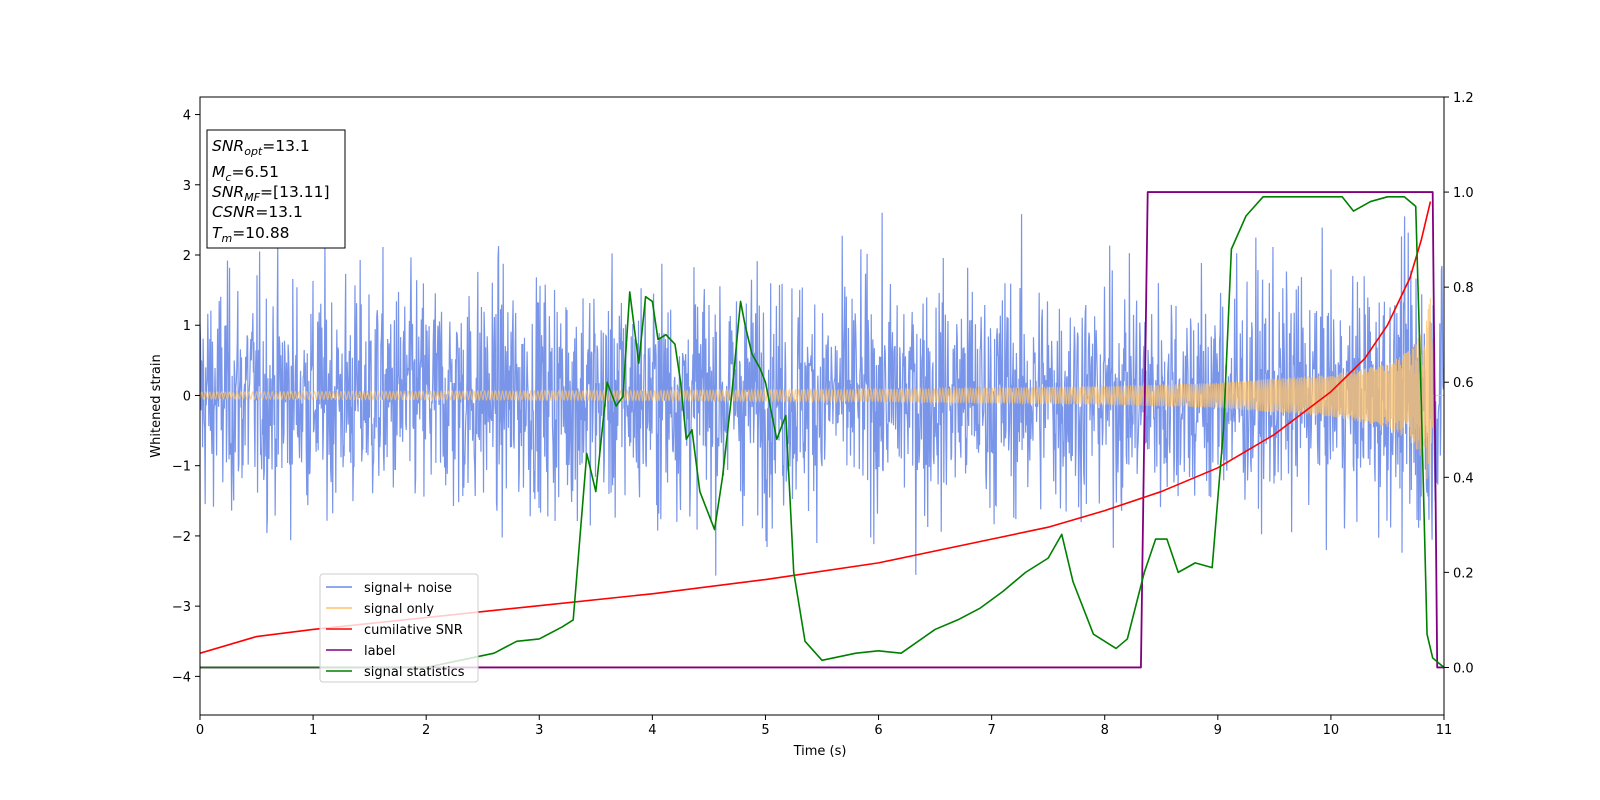  I want to click on annotation-line: Mc=6.51, so click(245, 173).